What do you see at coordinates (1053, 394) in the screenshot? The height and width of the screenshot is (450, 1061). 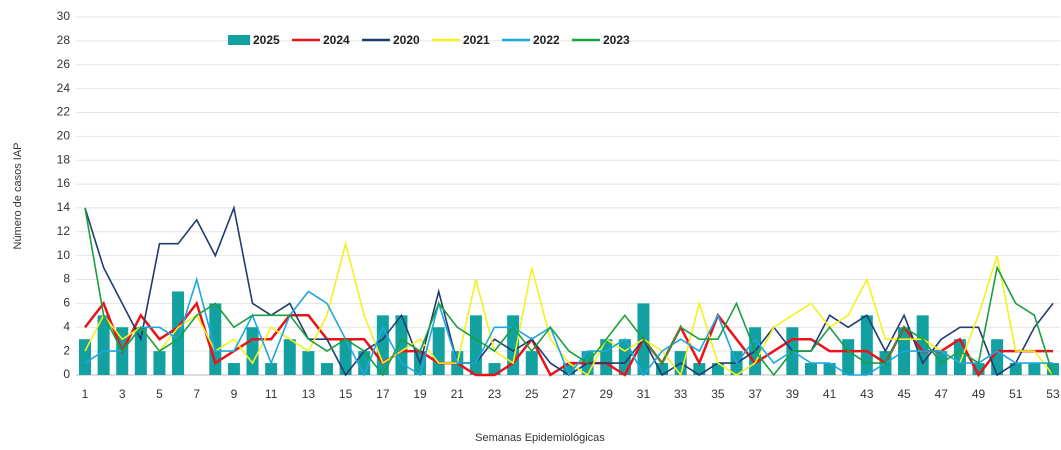 I see `x-tick-label: 53` at bounding box center [1053, 394].